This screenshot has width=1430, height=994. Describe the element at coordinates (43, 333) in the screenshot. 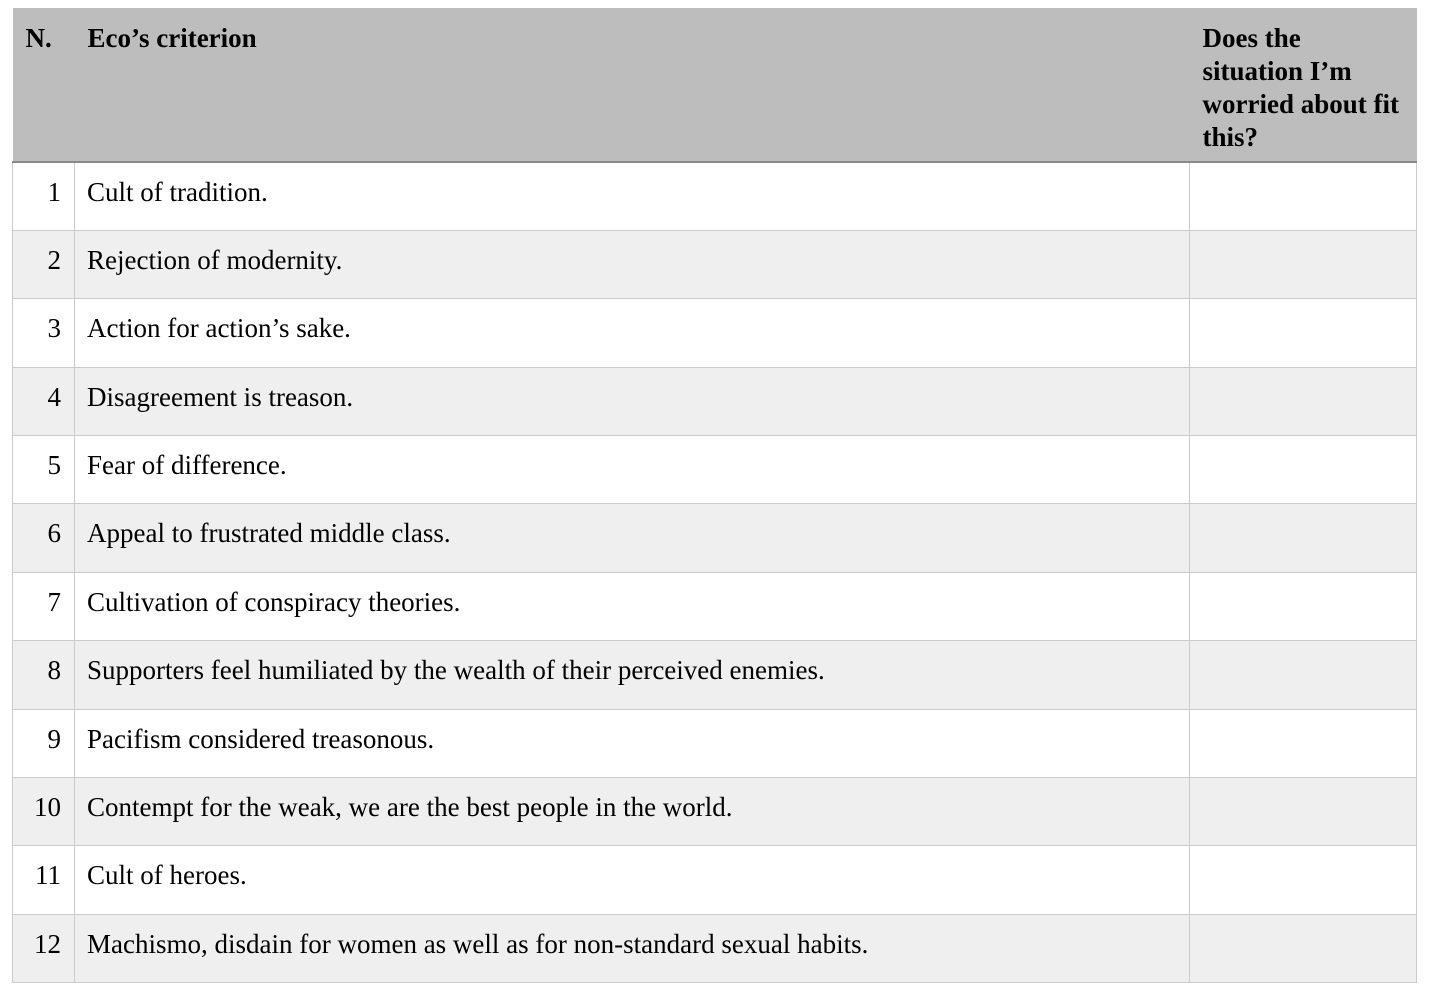

I see `row-number: 3` at that location.